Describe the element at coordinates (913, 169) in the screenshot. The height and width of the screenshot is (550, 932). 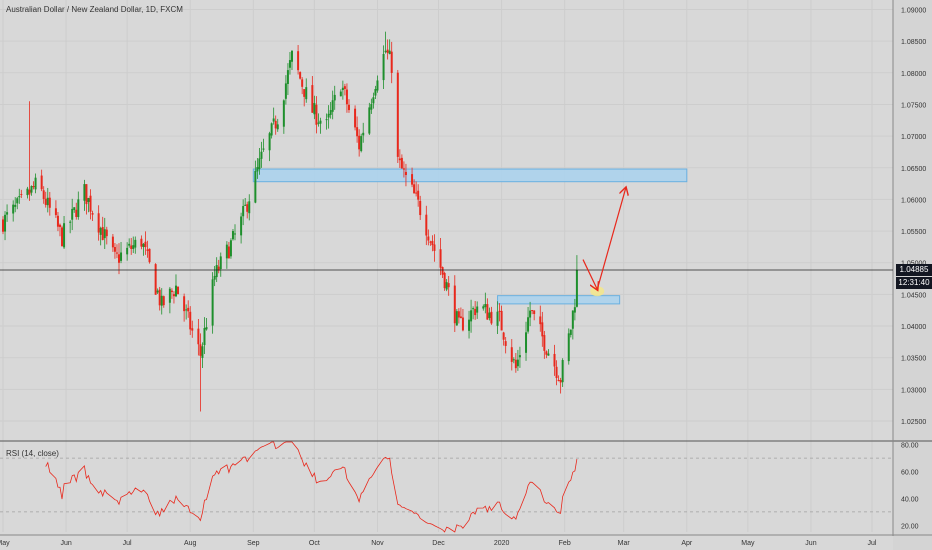
I see `price-tick-label: 1.06500` at that location.